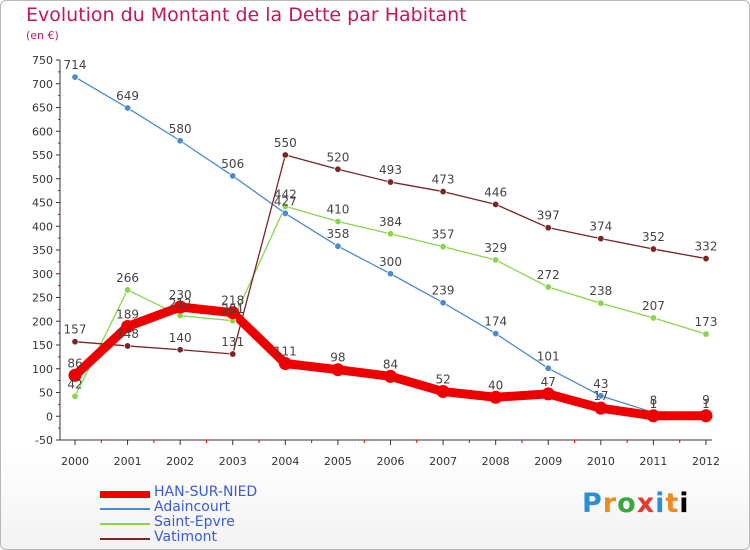 The height and width of the screenshot is (550, 750). I want to click on x-tick-label: 2009, so click(548, 461).